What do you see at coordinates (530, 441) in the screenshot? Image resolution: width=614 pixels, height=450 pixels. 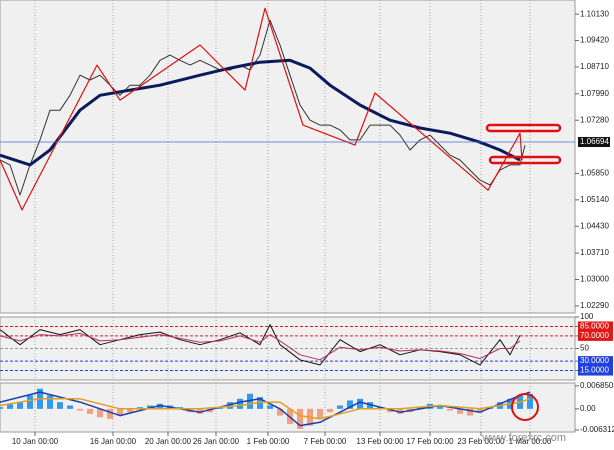 I see `x-tick-label: 1 Mar 00:00` at bounding box center [530, 441].